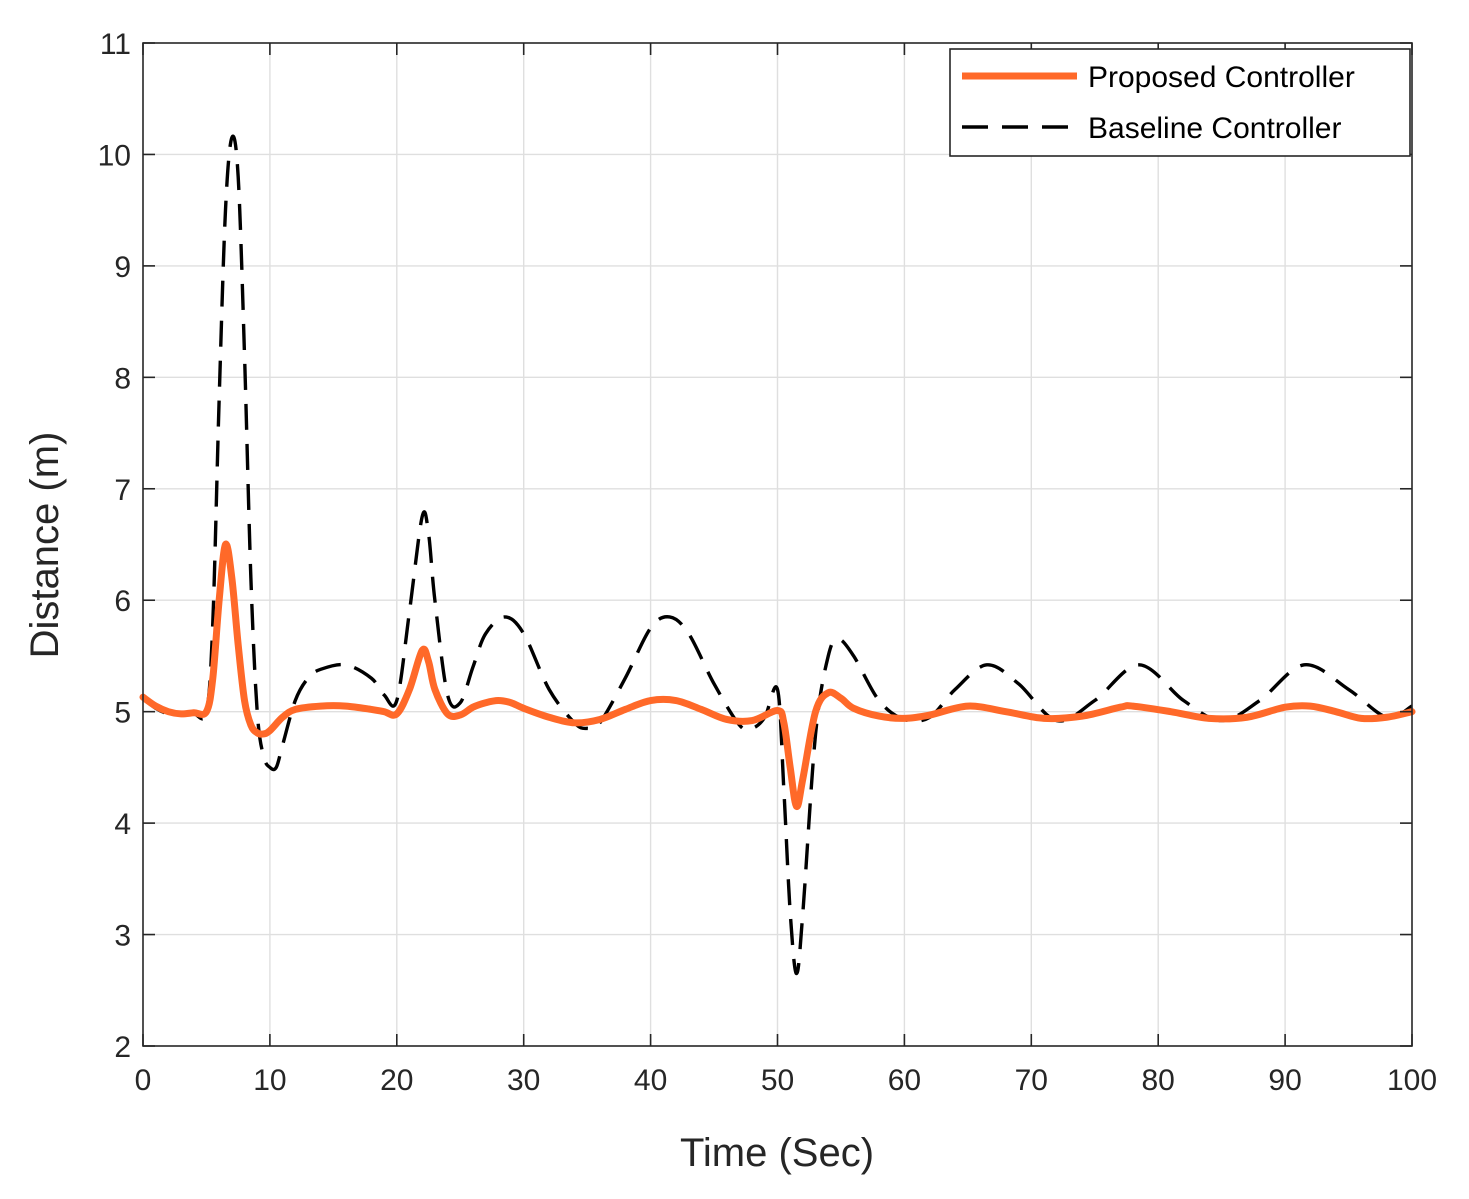  Describe the element at coordinates (122, 490) in the screenshot. I see `y-tick-label: 7` at that location.